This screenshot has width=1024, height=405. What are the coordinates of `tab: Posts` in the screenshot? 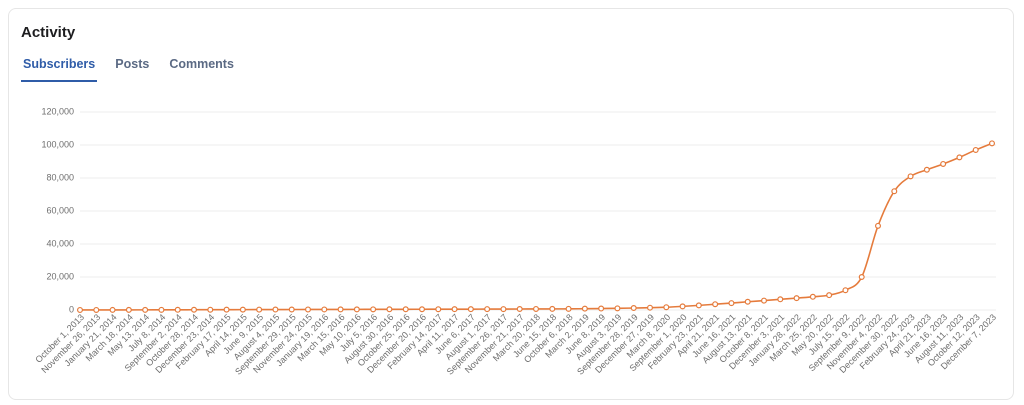 It's located at (132, 64).